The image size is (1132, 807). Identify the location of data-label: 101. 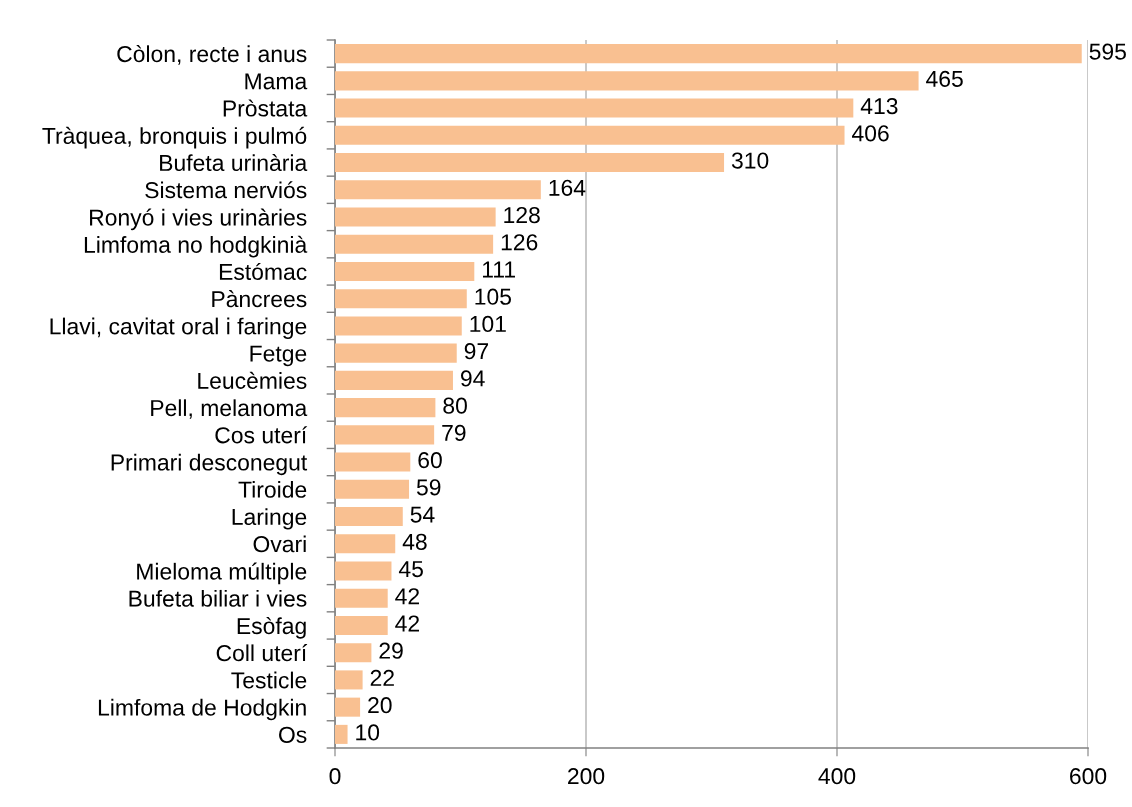
(488, 324).